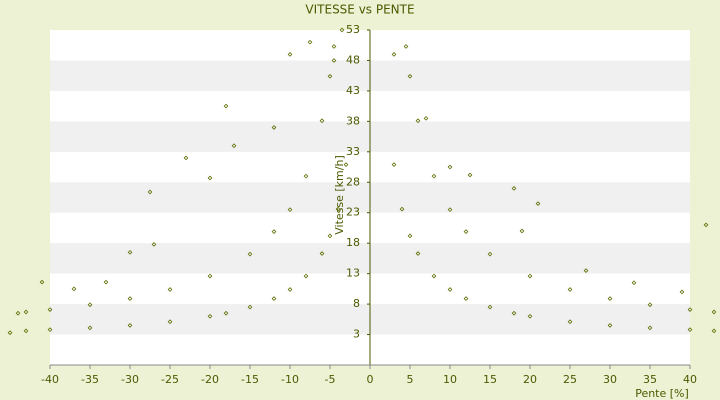 This screenshot has height=400, width=720. What do you see at coordinates (353, 273) in the screenshot?
I see `y-tick-label: 13` at bounding box center [353, 273].